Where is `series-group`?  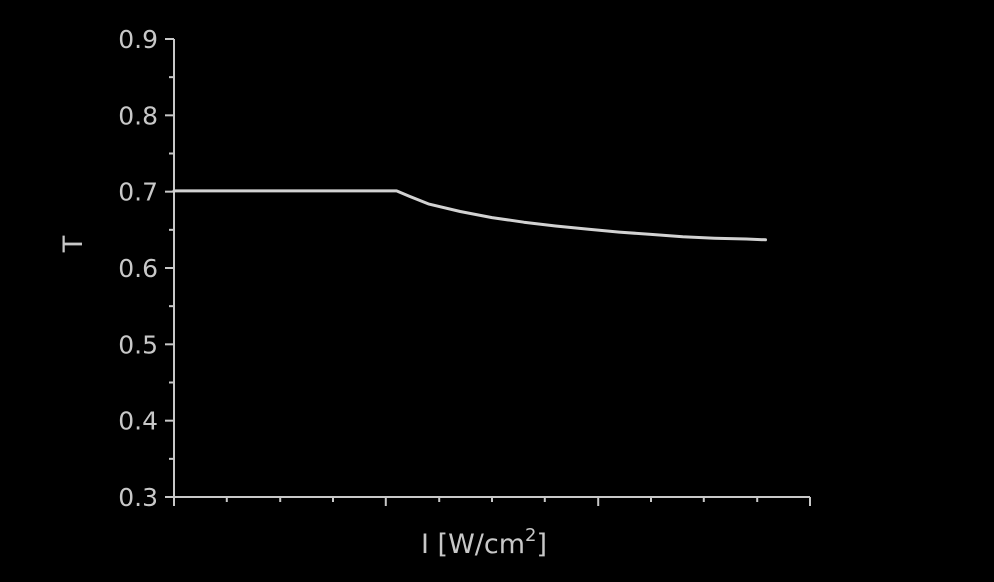
series-group is located at coordinates (469, 215).